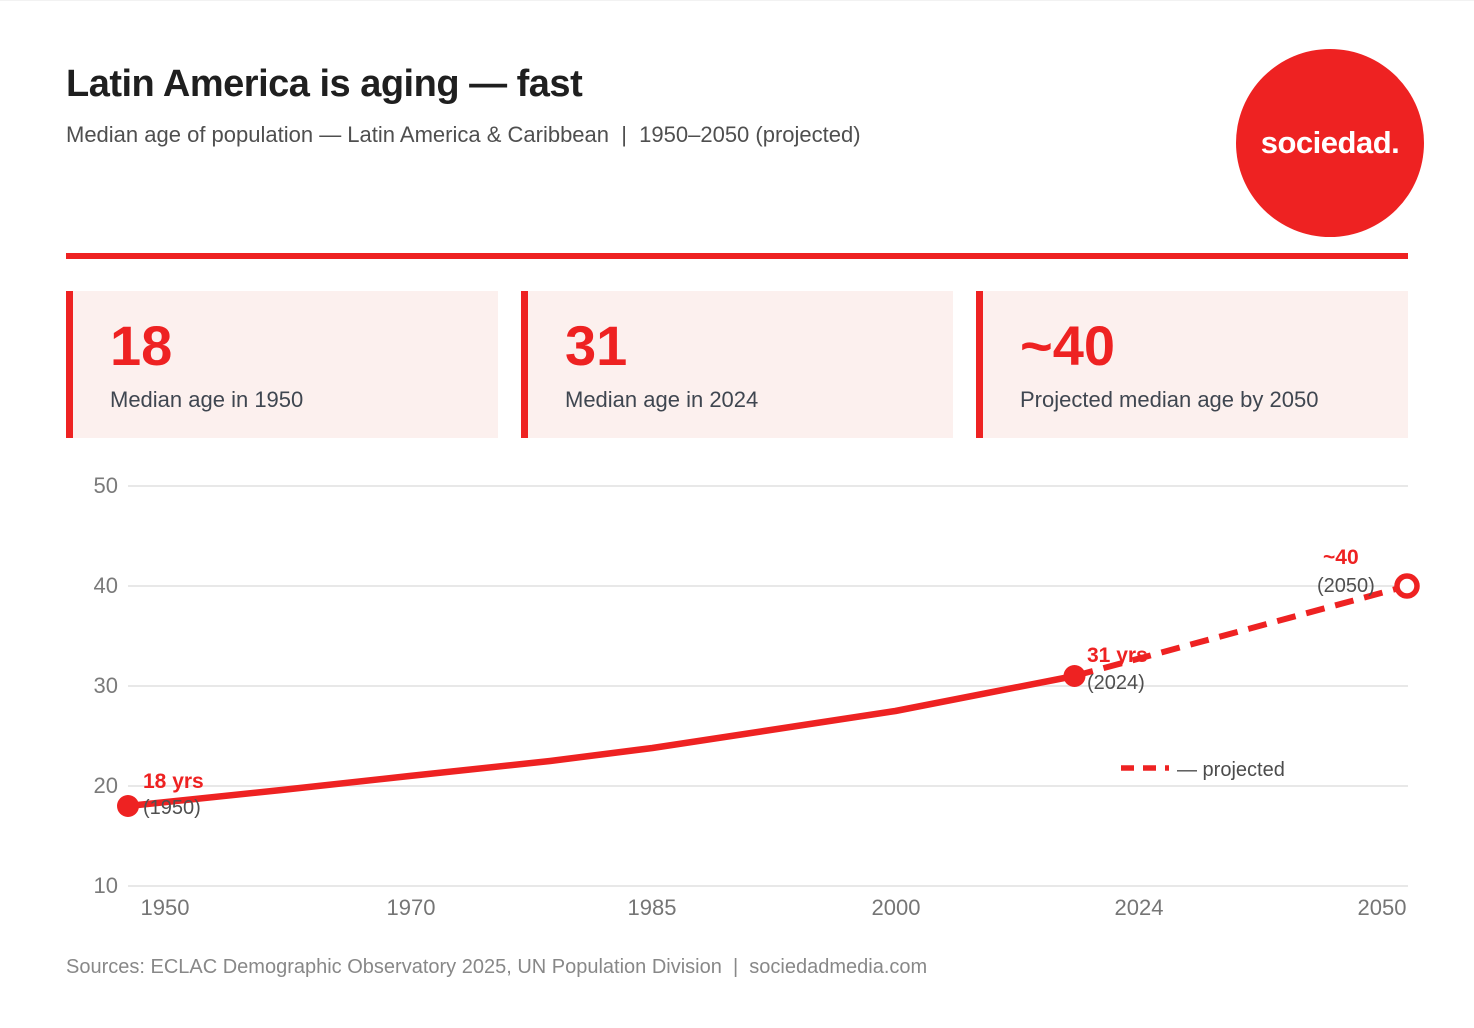  I want to click on stat-card-2024: 31 Median age in 2024, so click(737, 364).